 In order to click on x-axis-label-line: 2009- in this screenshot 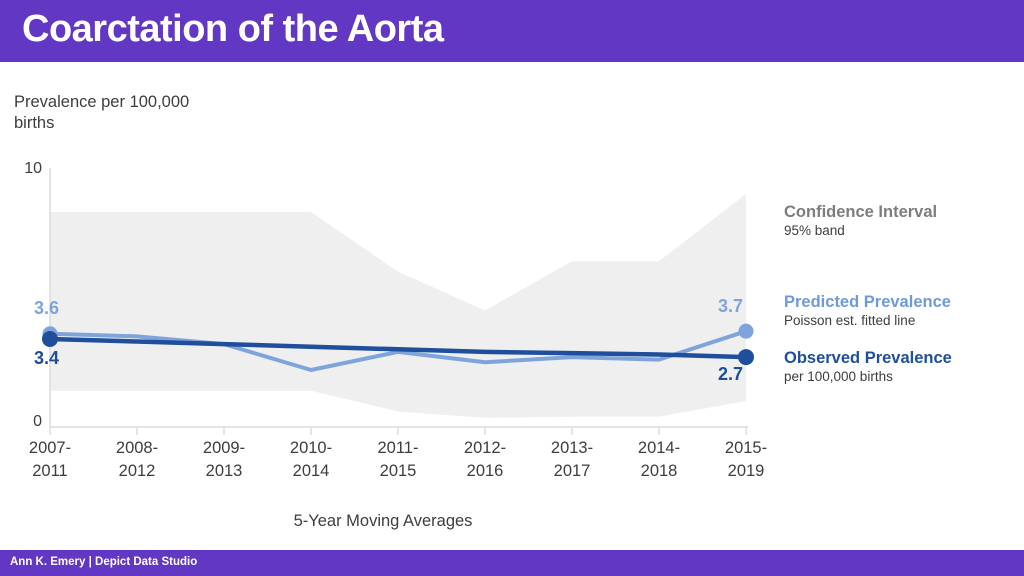, I will do `click(224, 448)`.